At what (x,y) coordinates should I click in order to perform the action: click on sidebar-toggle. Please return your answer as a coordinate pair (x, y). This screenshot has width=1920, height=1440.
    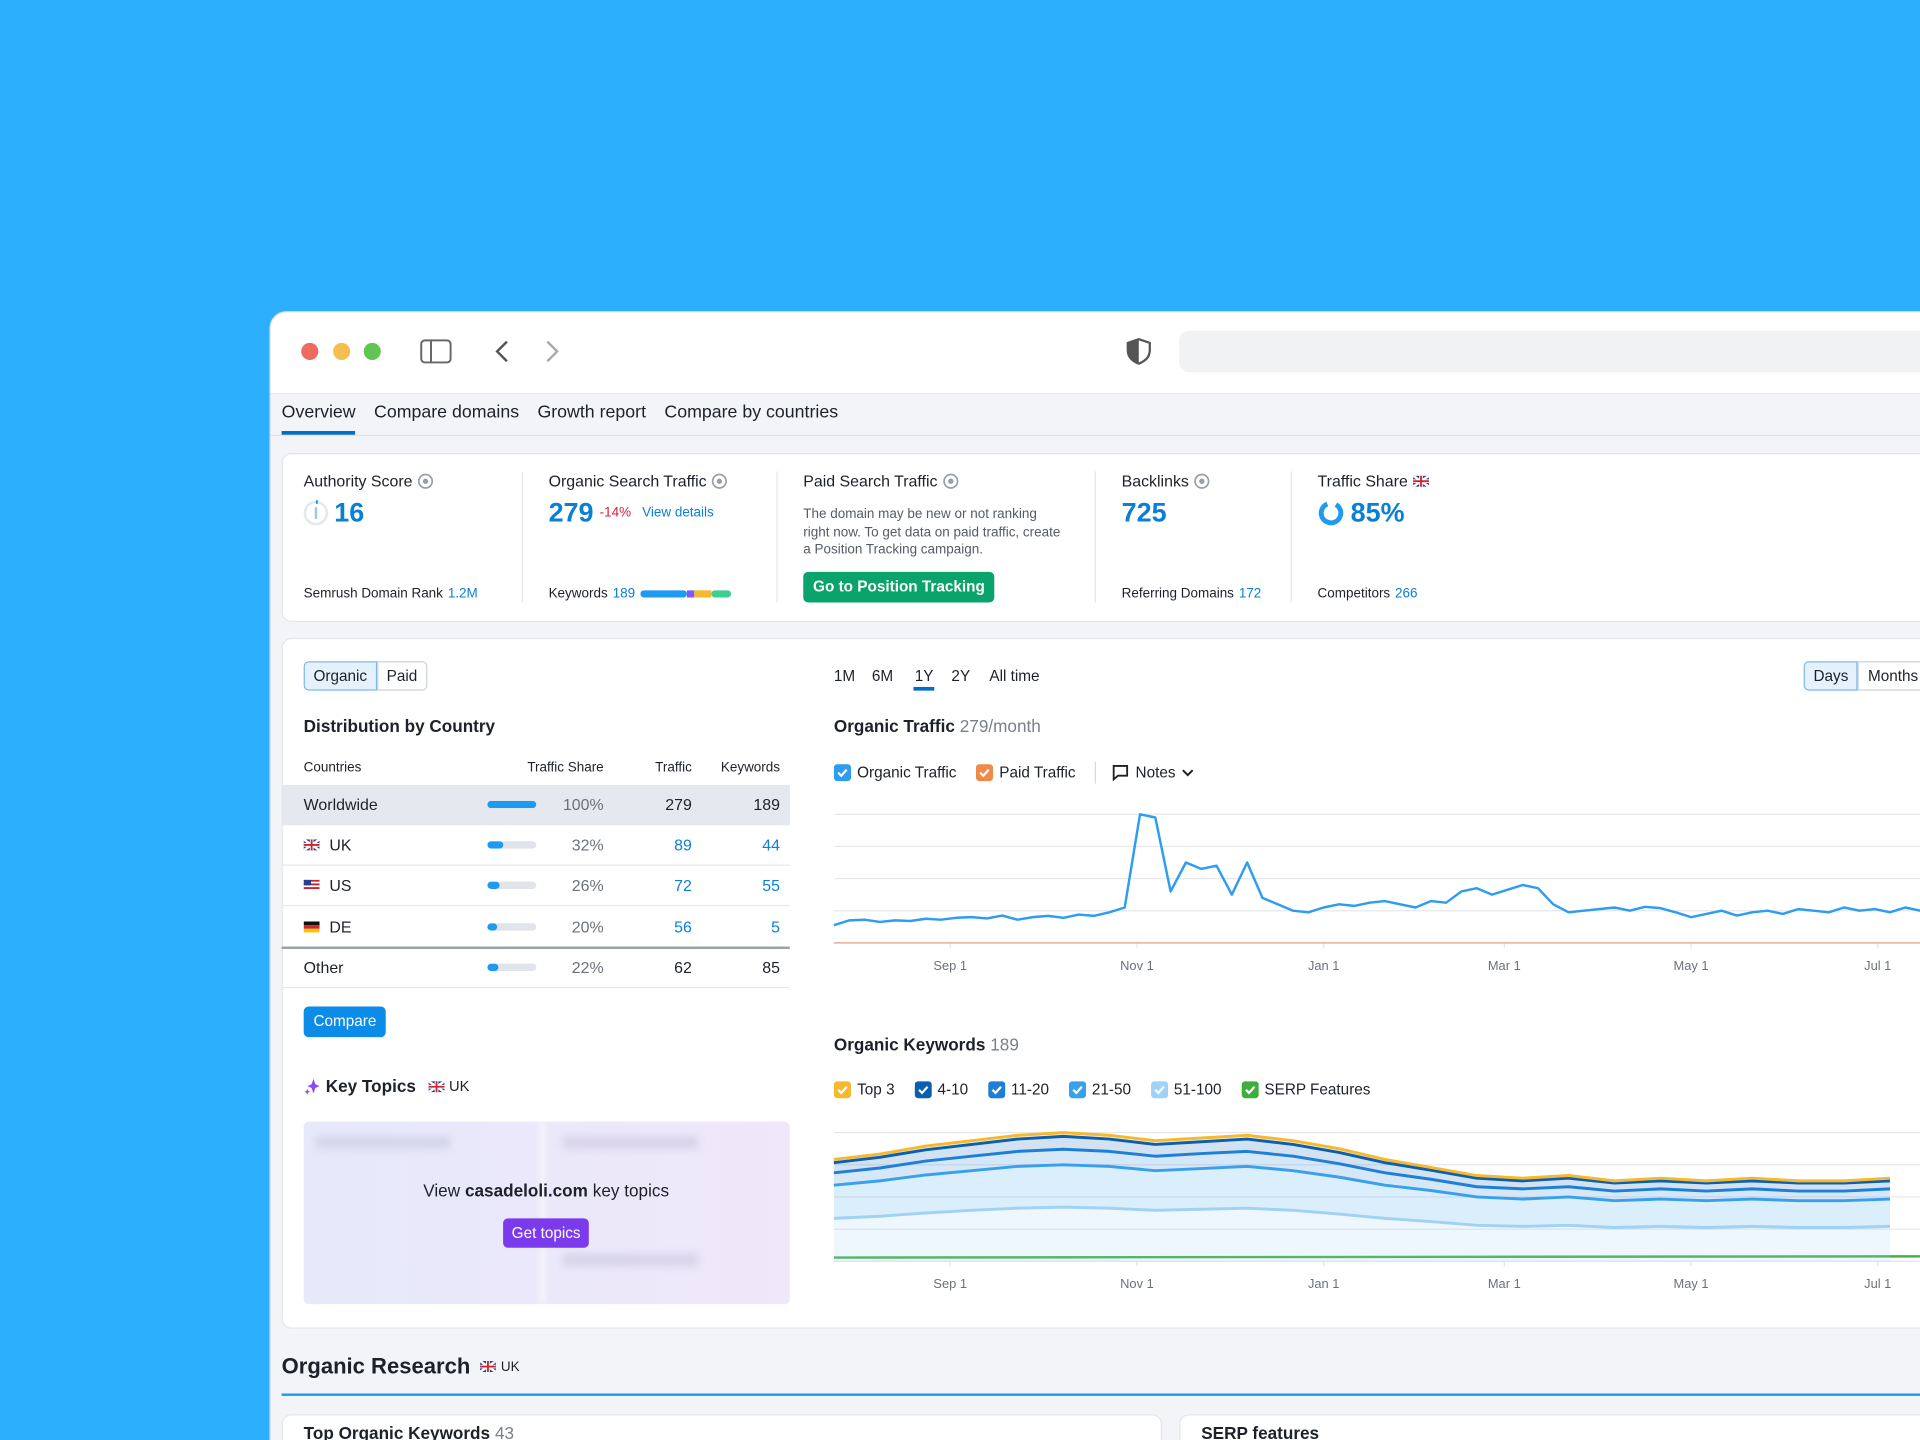
    Looking at the image, I should click on (436, 351).